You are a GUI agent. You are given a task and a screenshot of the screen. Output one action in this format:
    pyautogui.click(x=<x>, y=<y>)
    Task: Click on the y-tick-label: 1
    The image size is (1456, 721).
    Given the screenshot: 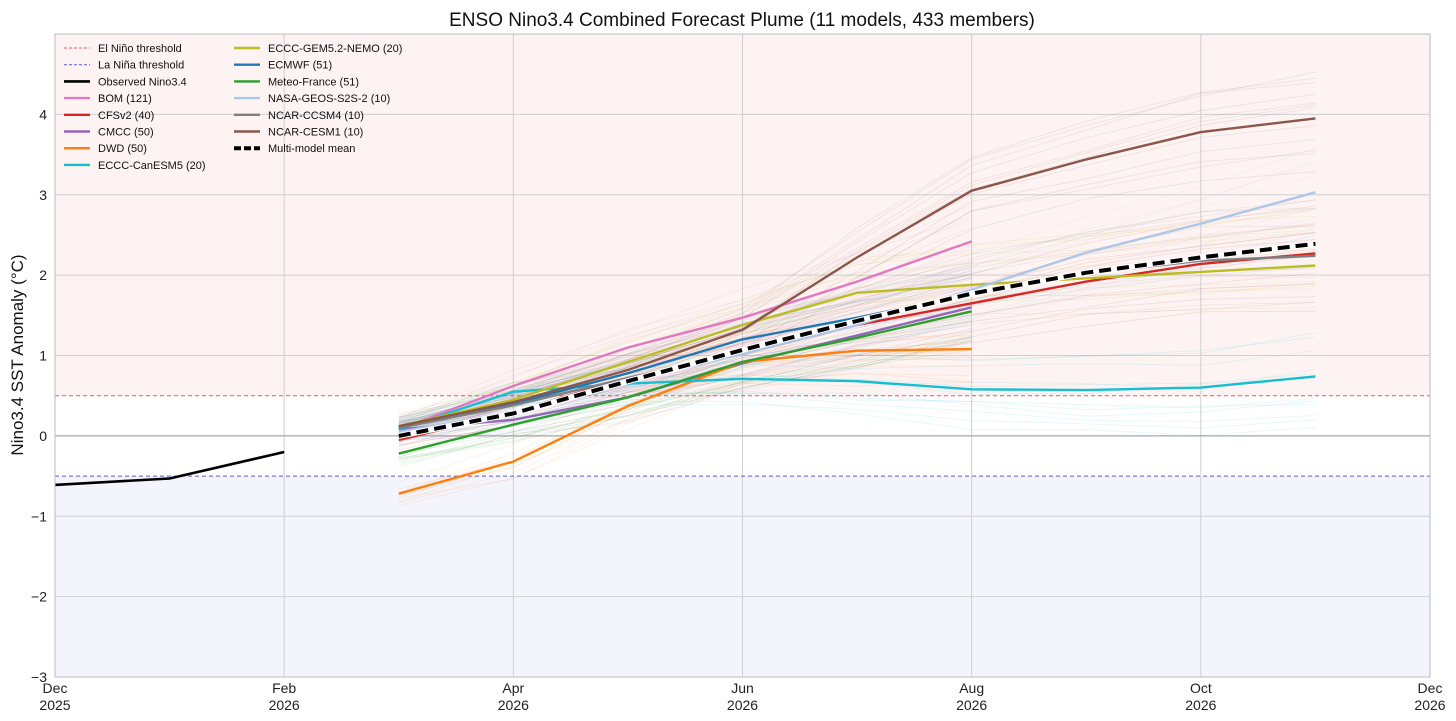 What is the action you would take?
    pyautogui.click(x=43, y=356)
    